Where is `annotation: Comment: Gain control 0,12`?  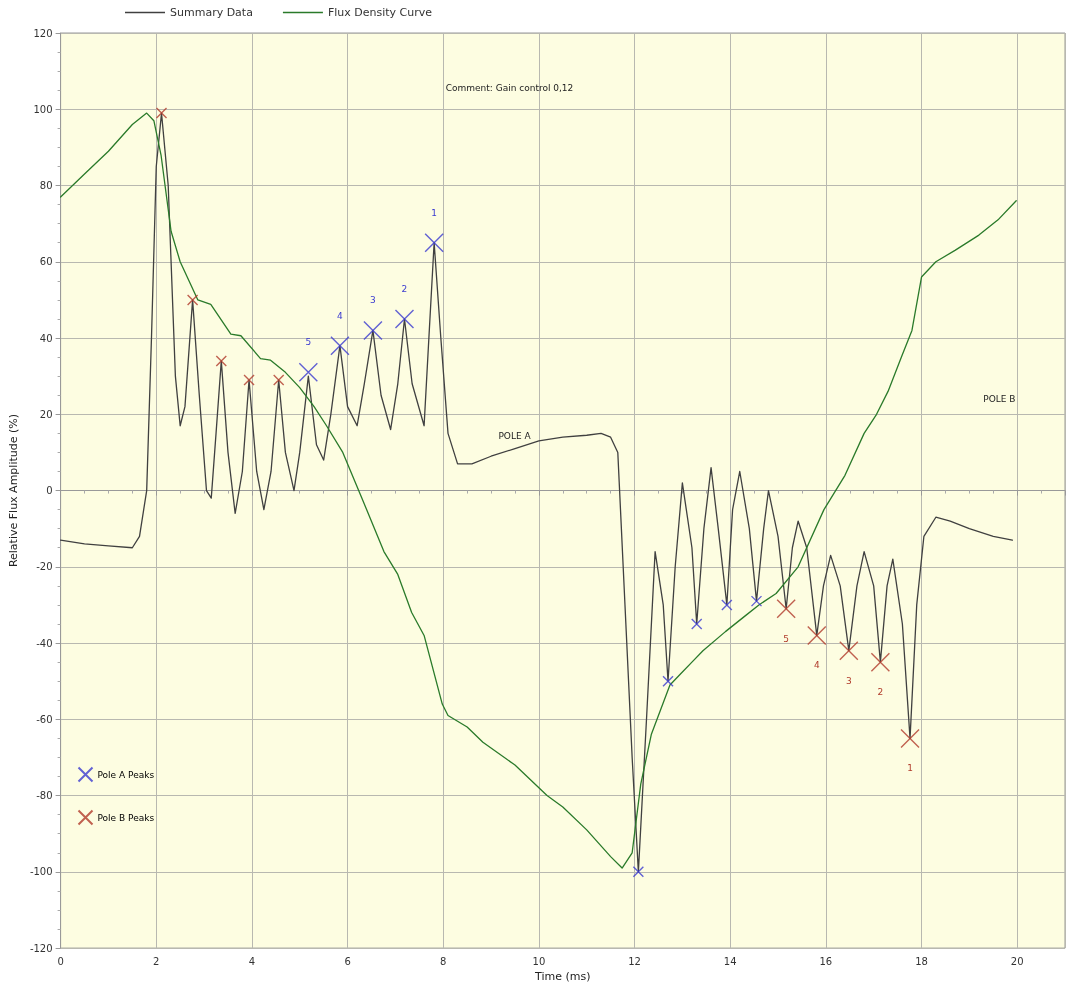 annotation: Comment: Gain control 0,12 is located at coordinates (509, 87).